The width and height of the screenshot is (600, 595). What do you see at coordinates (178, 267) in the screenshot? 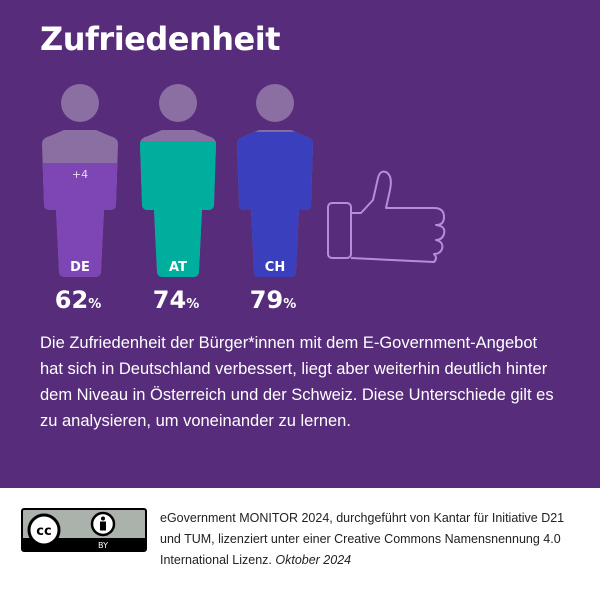
I see `category-label: AT` at bounding box center [178, 267].